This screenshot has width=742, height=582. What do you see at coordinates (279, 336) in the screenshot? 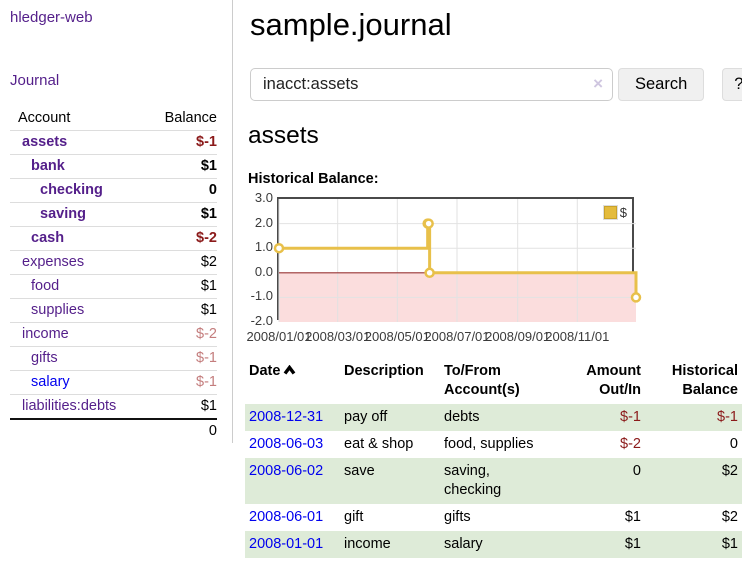
I see `x-axis-tick-label: 2008/01/01` at bounding box center [279, 336].